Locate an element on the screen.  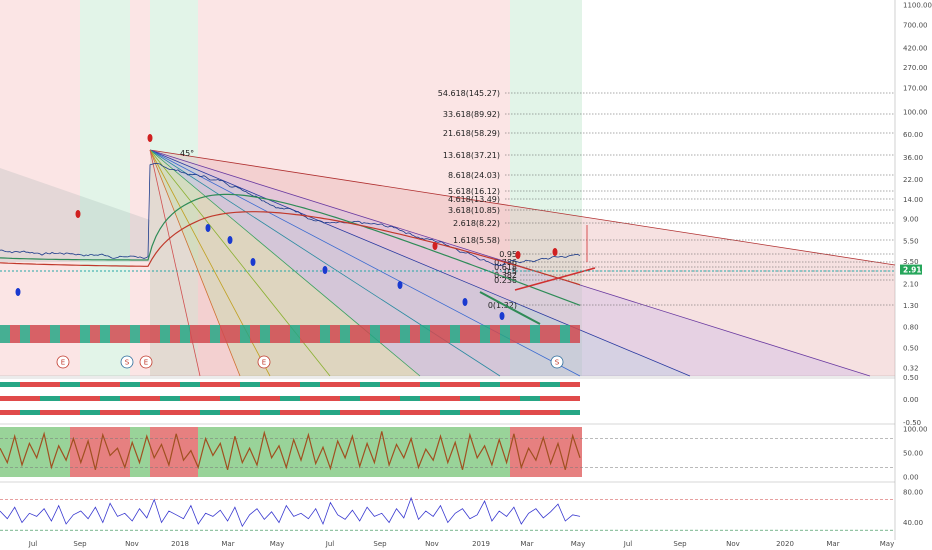
event-badge-1: S is located at coordinates (127, 362).